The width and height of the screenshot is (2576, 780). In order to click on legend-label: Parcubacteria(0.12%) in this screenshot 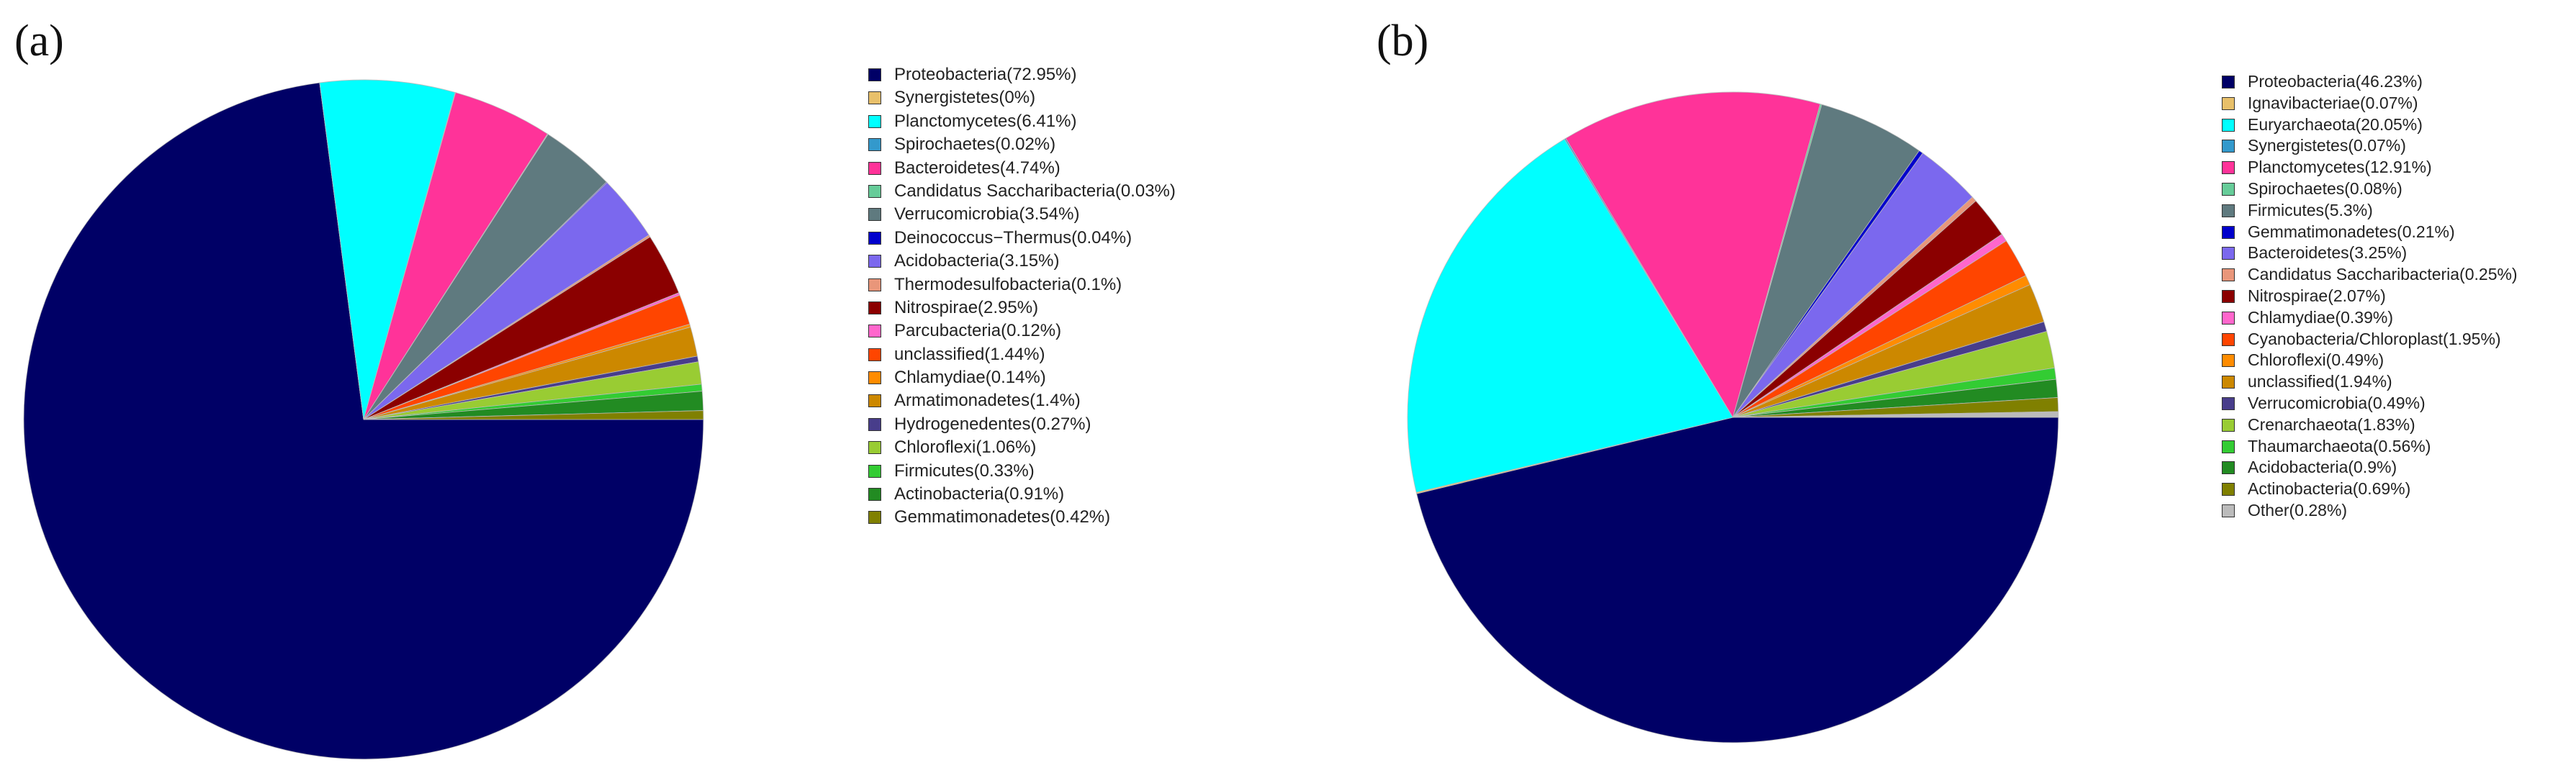, I will do `click(978, 331)`.